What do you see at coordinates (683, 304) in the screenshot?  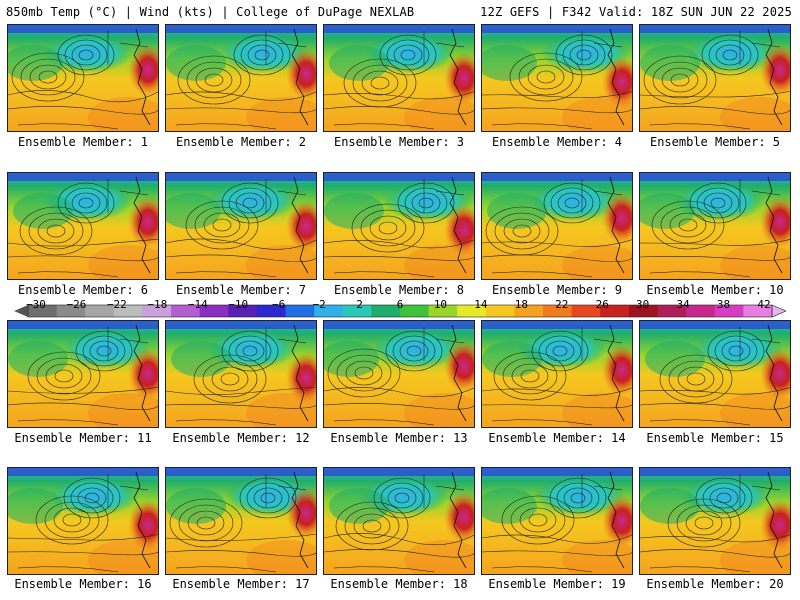 I see `colorbar-tick-label: 34` at bounding box center [683, 304].